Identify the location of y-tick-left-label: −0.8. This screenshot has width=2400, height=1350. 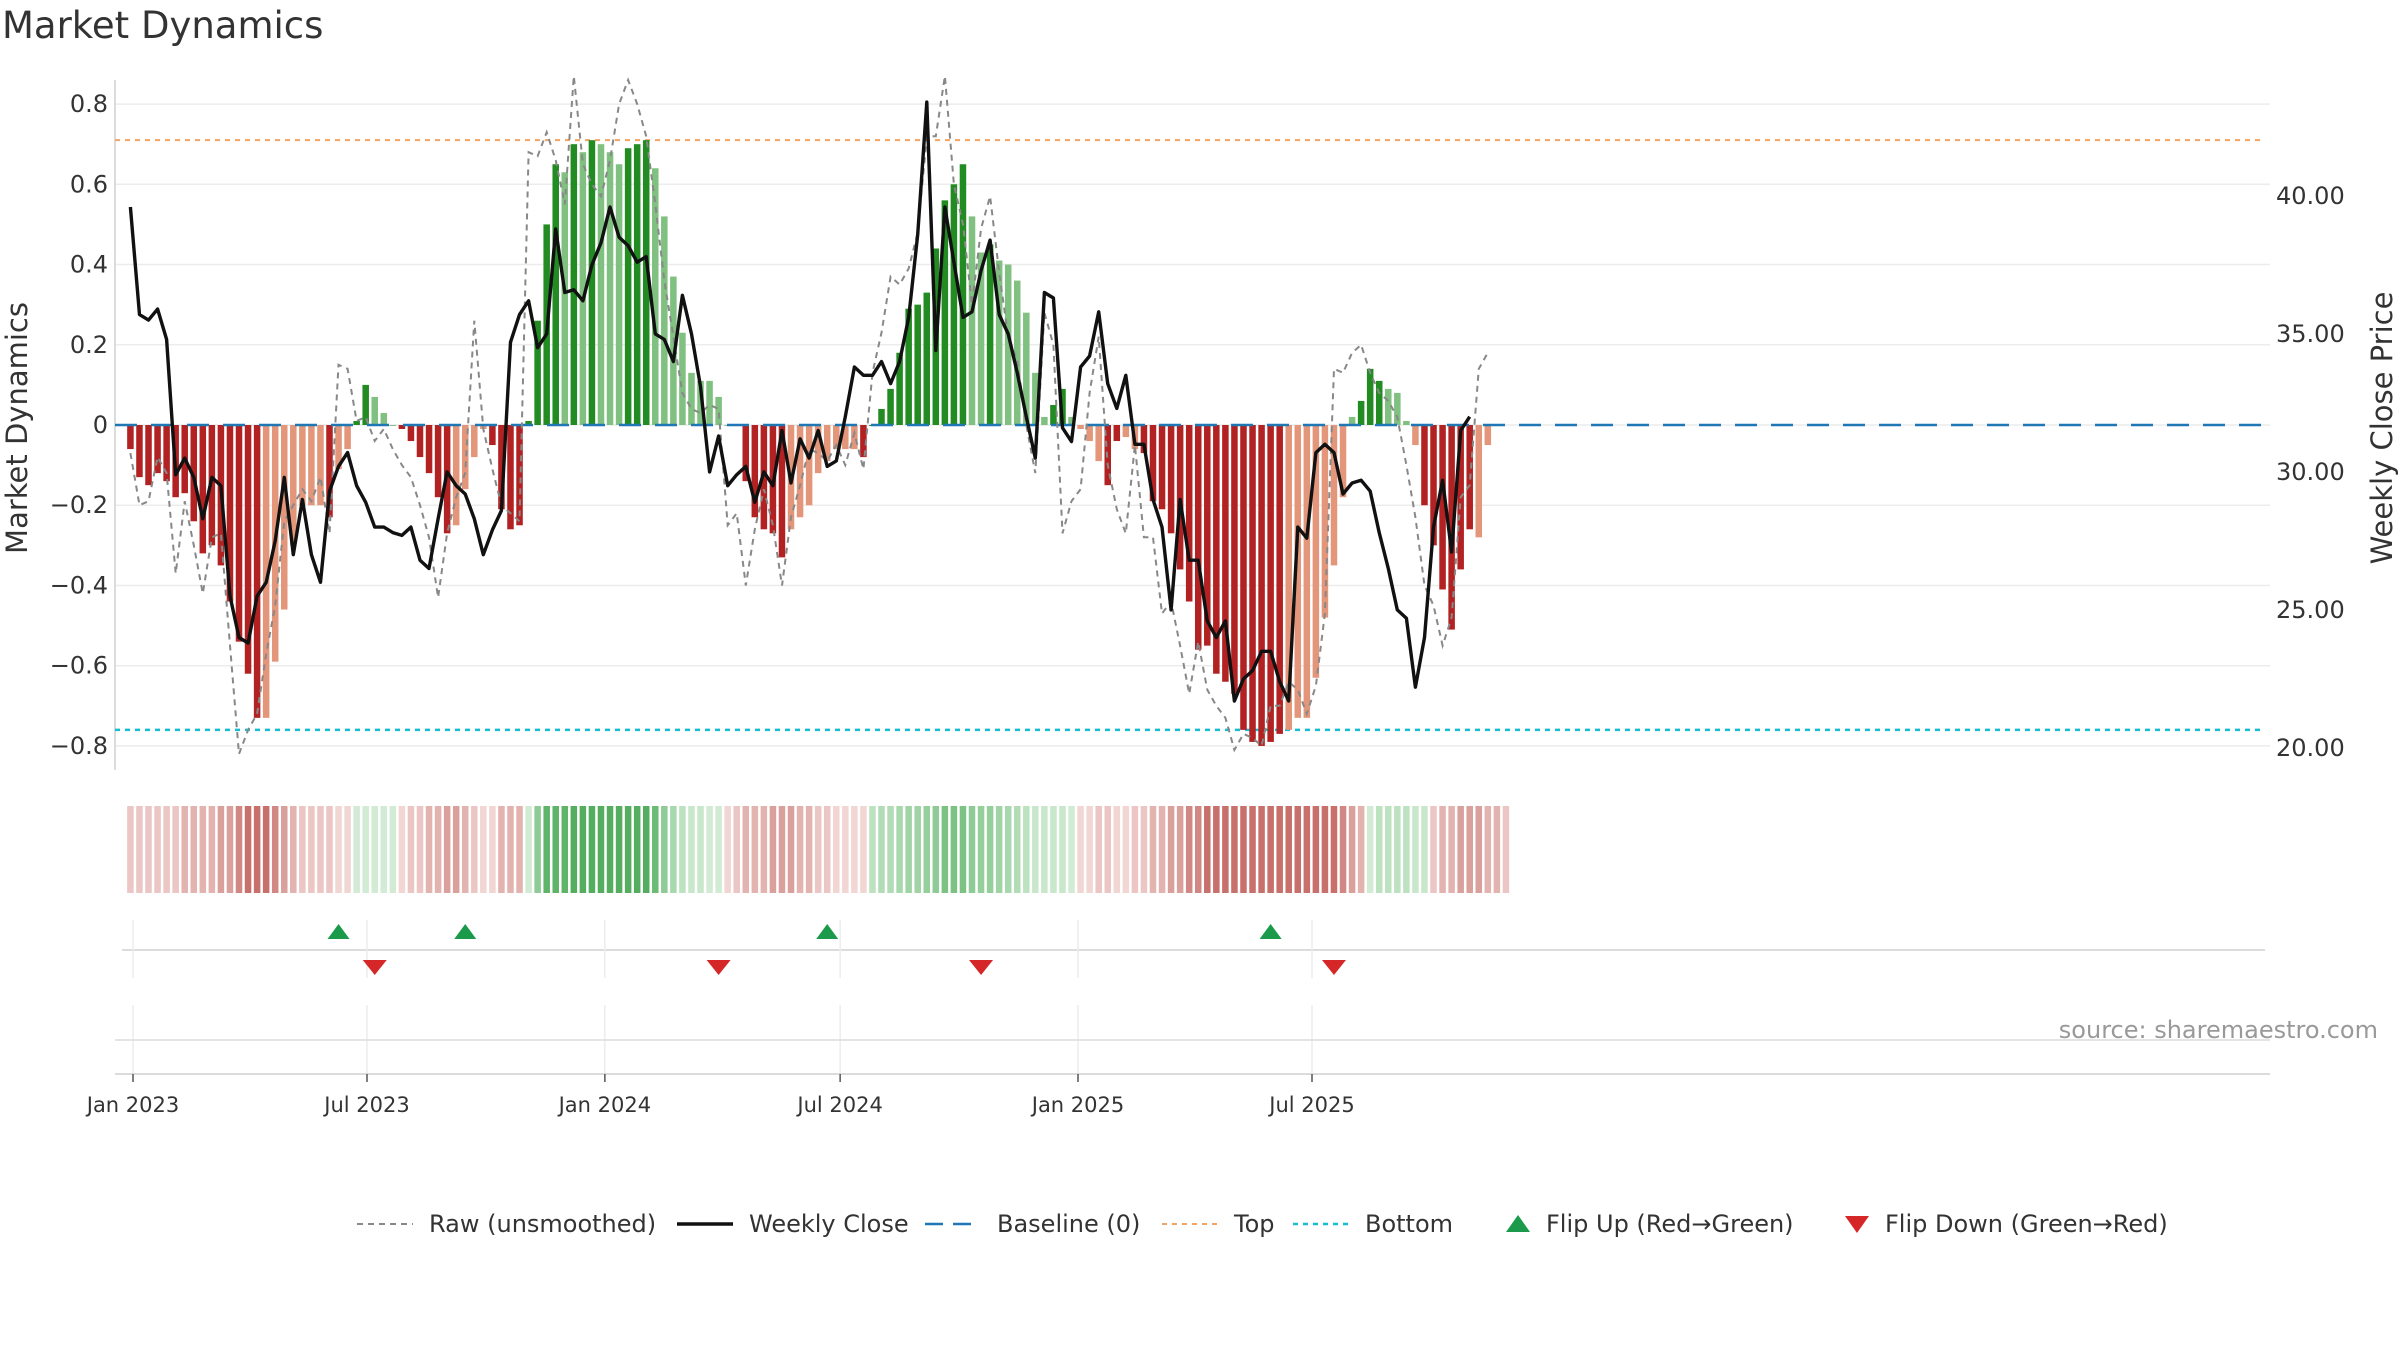
(79, 746).